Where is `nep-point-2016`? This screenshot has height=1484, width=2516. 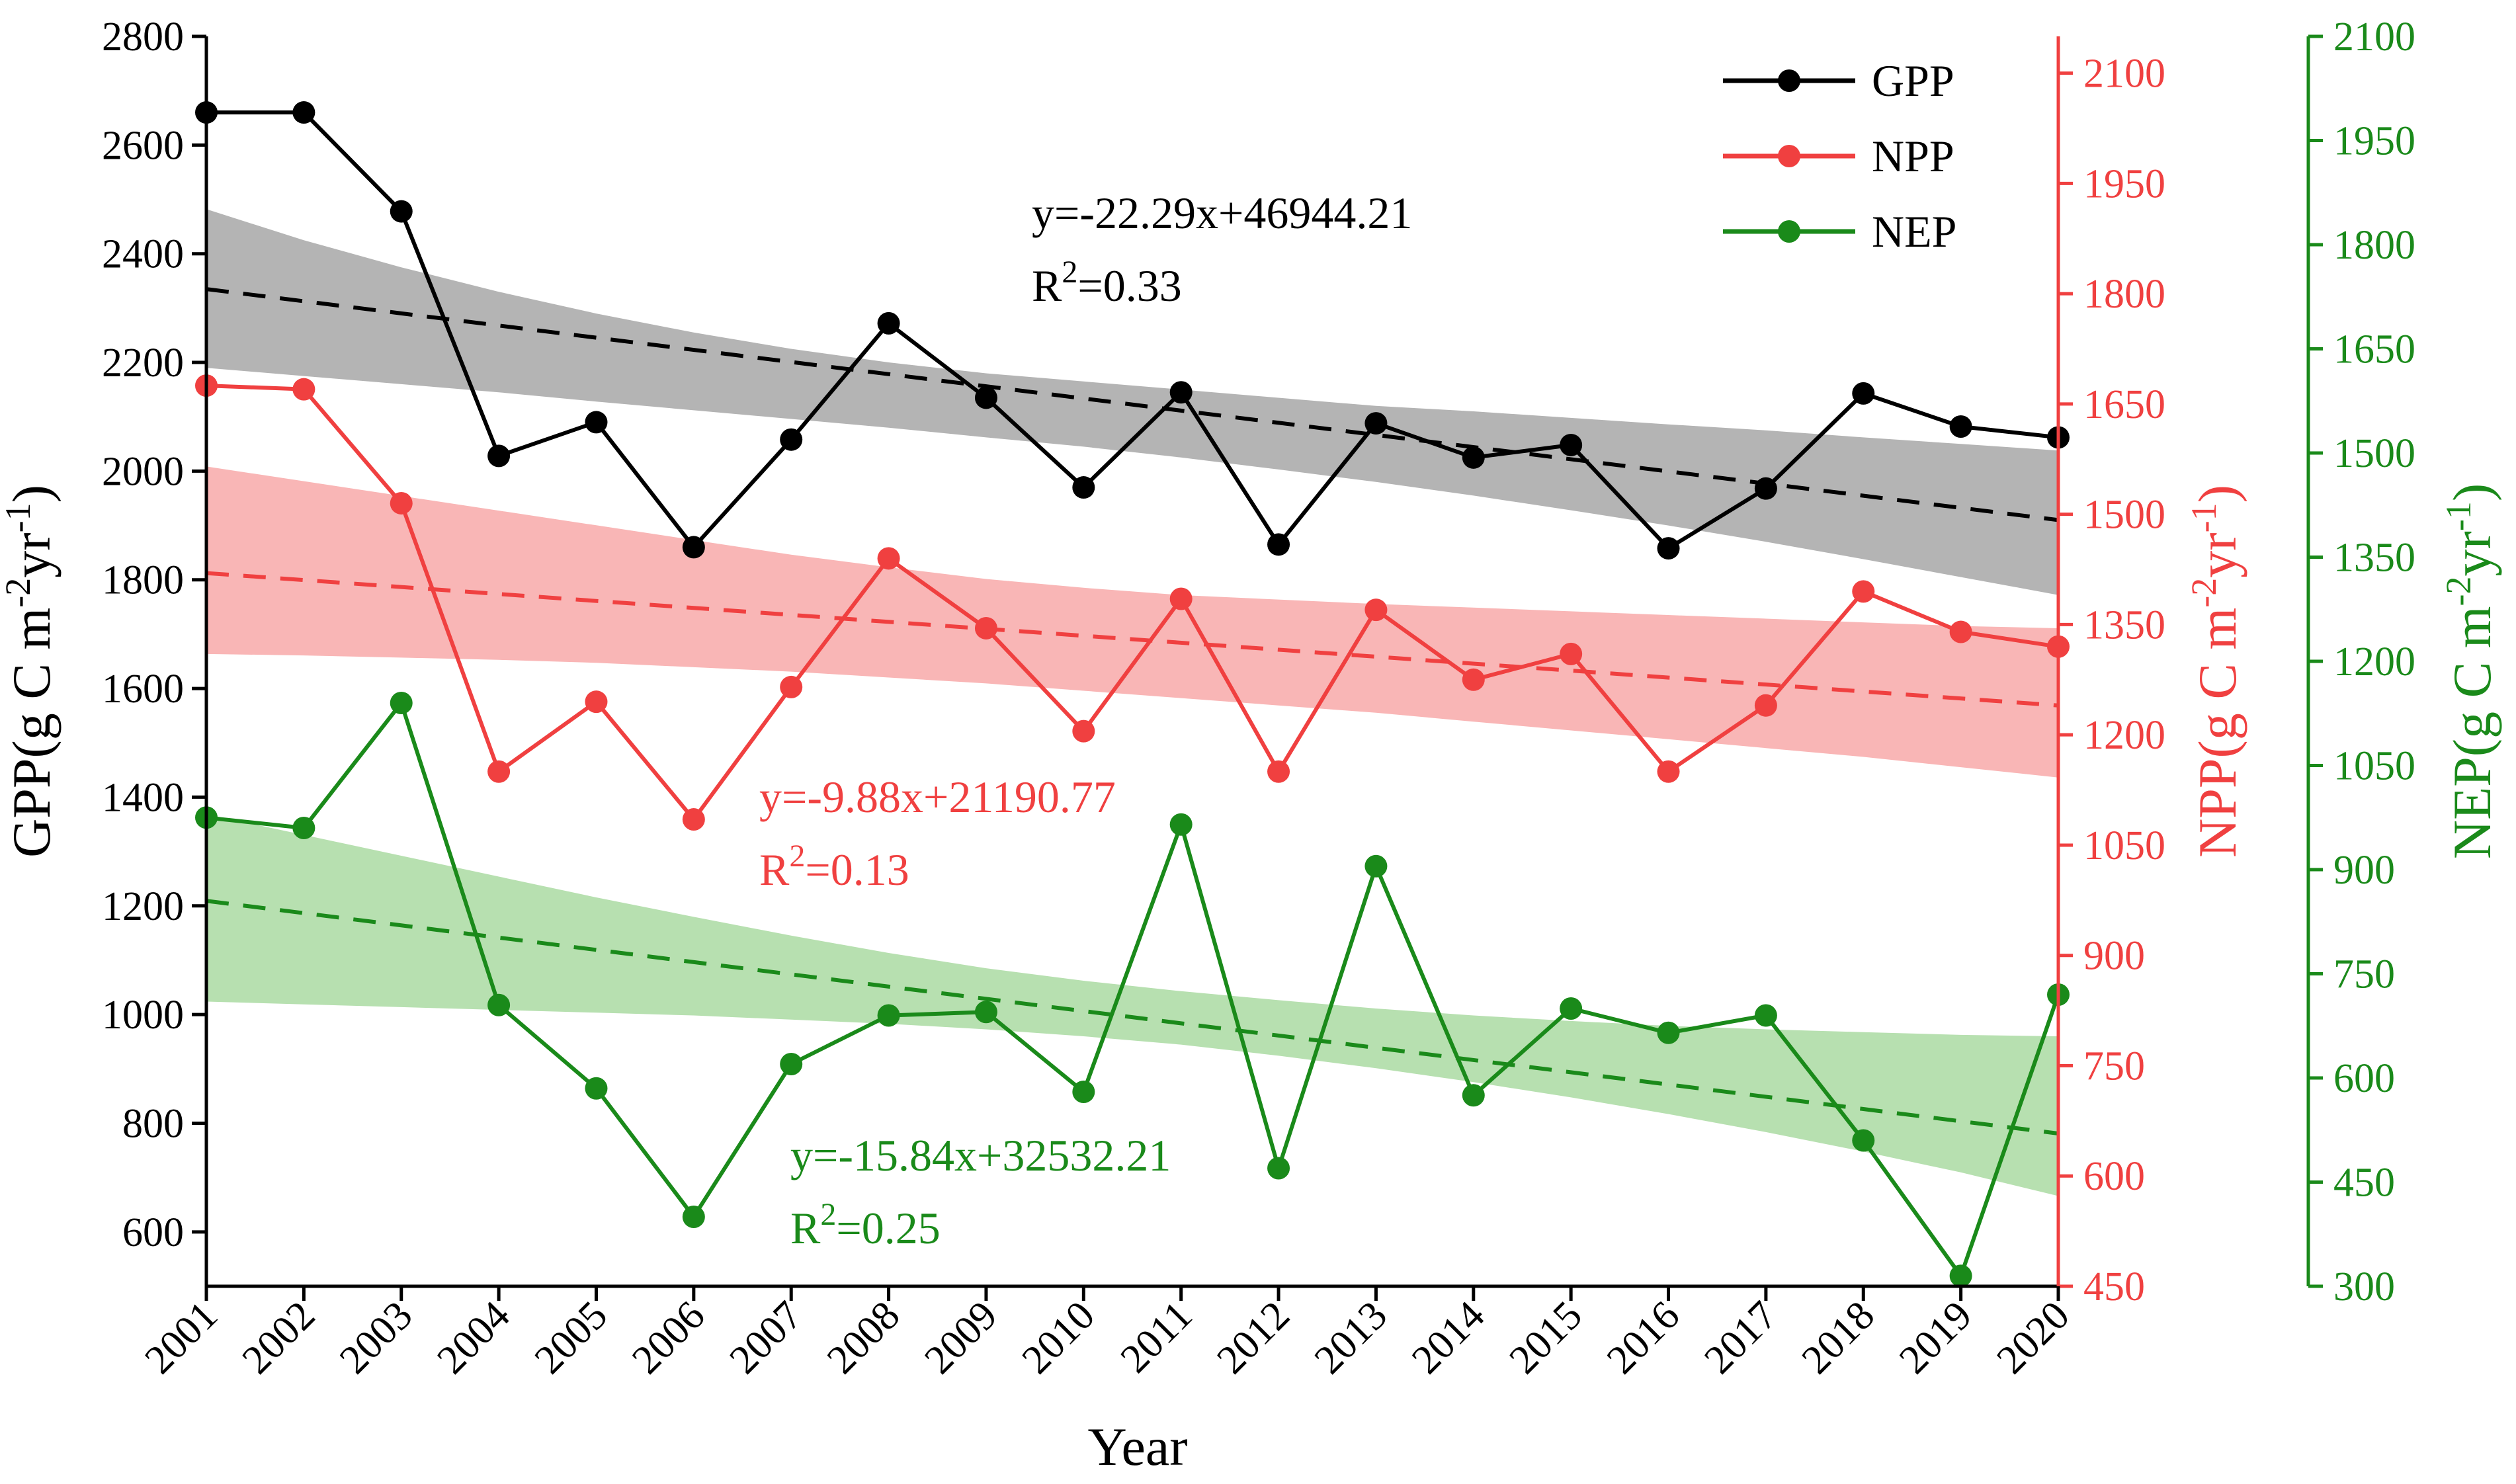 nep-point-2016 is located at coordinates (1668, 1033).